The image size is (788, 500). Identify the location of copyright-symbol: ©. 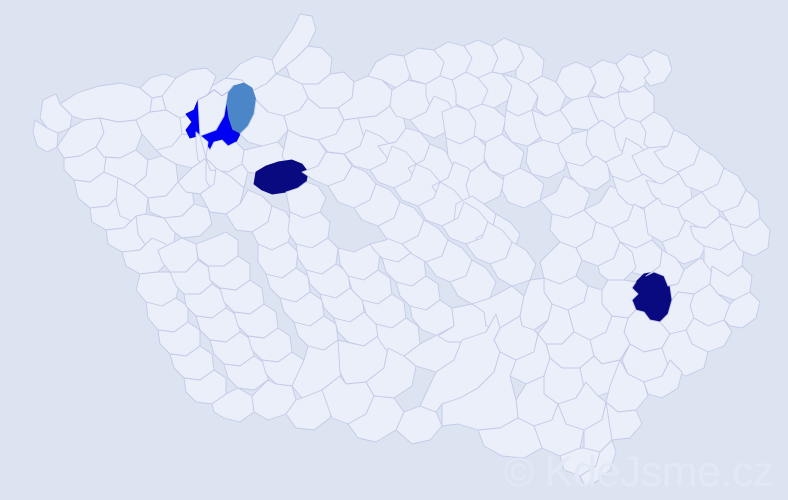
(518, 472).